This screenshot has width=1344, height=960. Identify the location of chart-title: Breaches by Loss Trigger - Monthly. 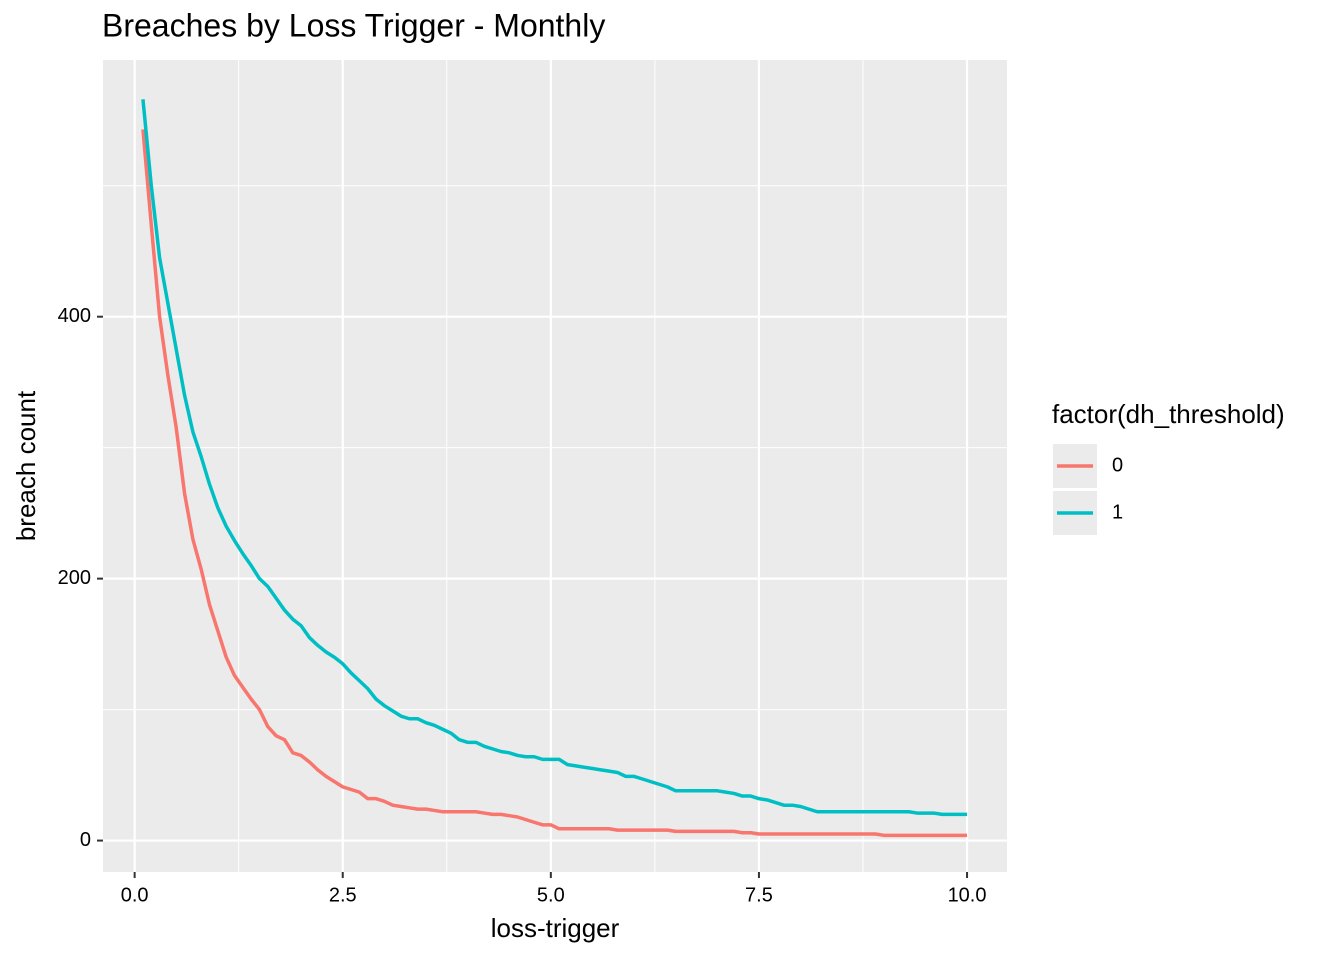
(353, 25).